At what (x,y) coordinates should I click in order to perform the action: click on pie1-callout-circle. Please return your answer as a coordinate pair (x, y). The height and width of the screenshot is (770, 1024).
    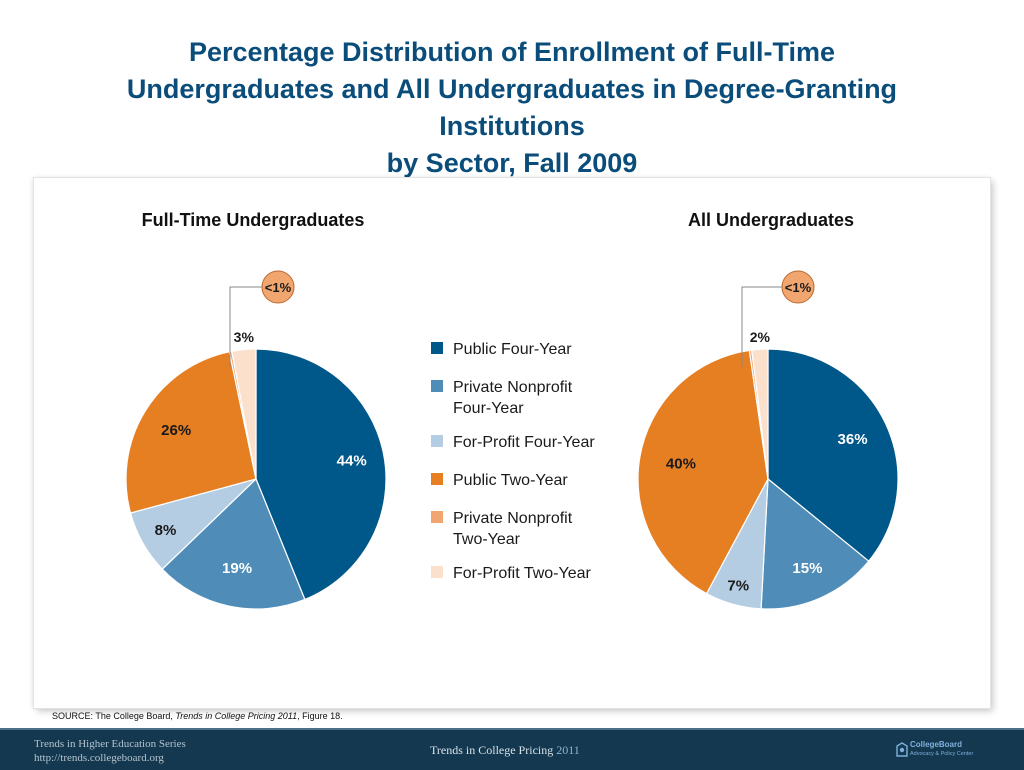
    Looking at the image, I should click on (278, 287).